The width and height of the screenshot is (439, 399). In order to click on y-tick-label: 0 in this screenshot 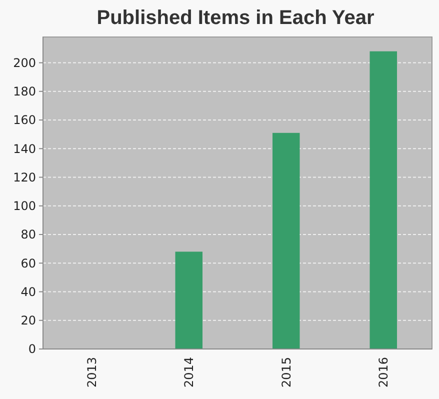, I will do `click(32, 349)`.